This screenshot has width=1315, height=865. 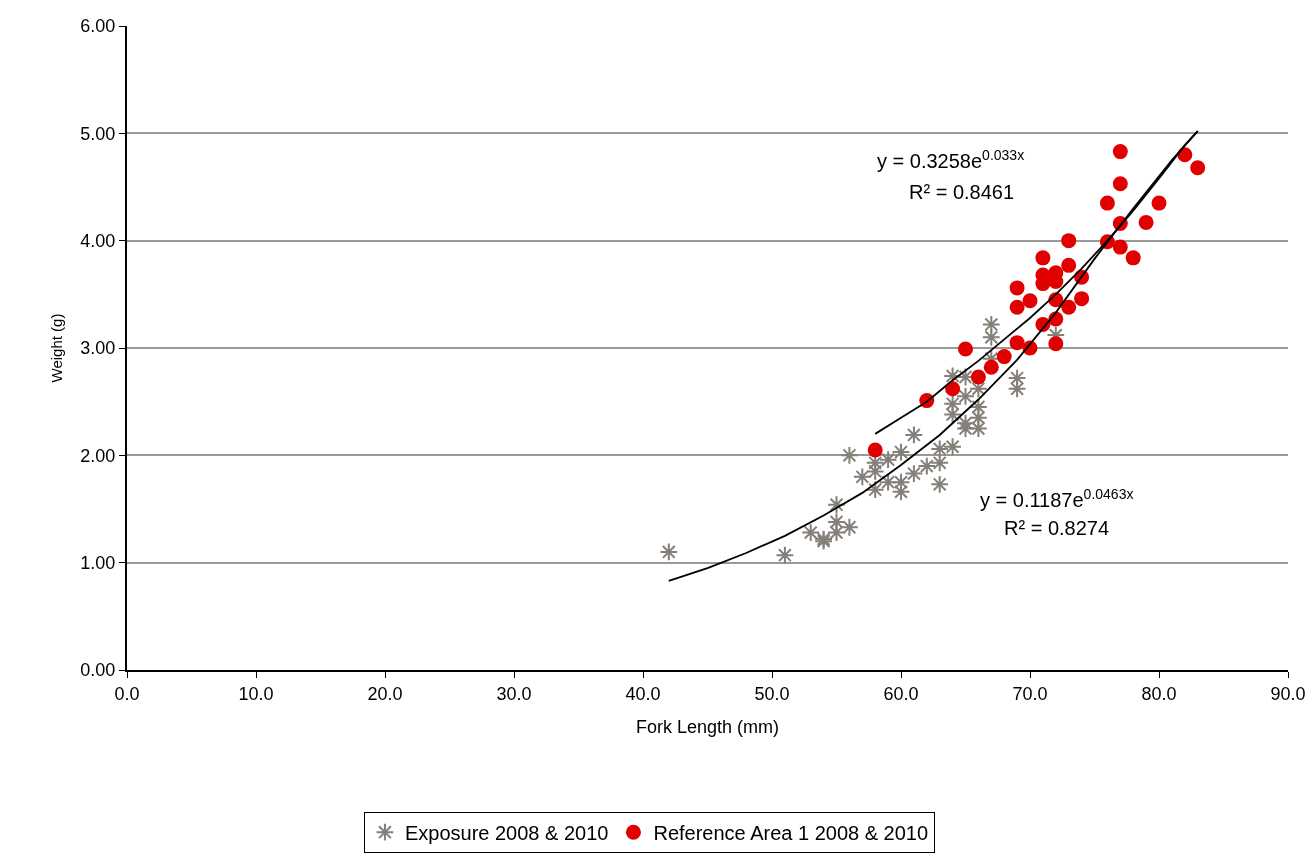 I want to click on annotation: y = 0.3258e$^{0.033x}$, so click(x=951, y=160).